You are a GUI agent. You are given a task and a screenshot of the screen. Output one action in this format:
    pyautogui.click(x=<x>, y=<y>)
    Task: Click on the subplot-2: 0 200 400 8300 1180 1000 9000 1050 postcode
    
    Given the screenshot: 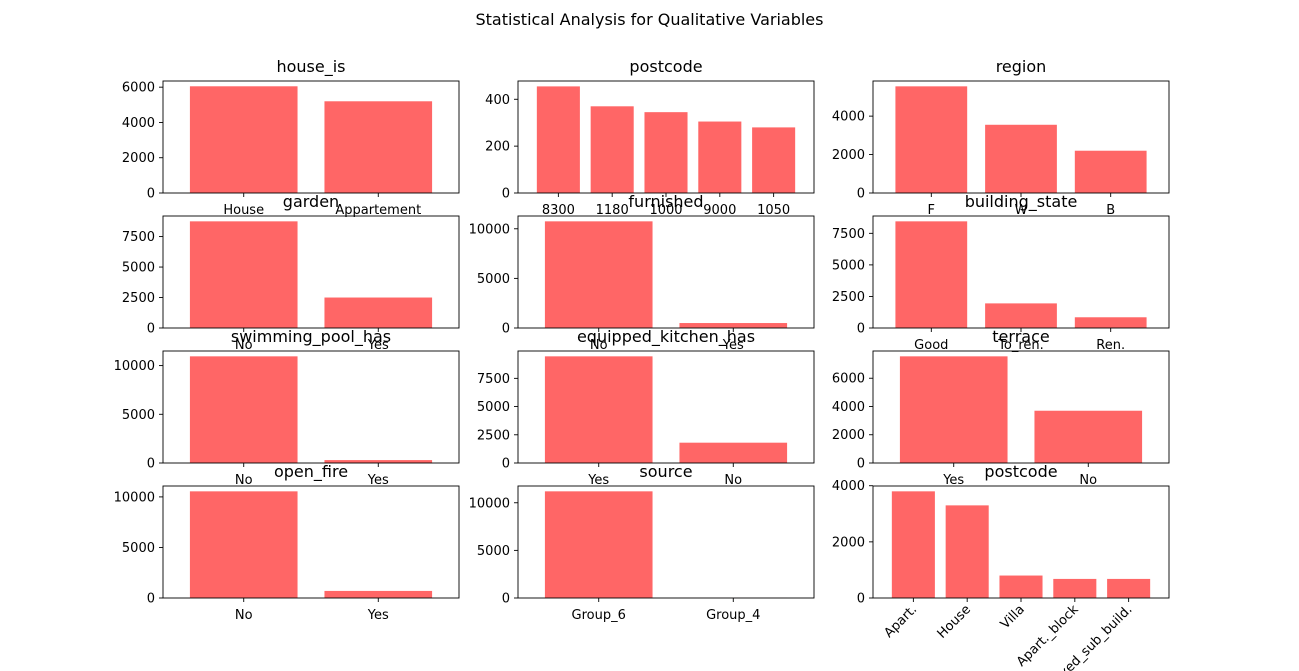 What is the action you would take?
    pyautogui.click(x=650, y=137)
    